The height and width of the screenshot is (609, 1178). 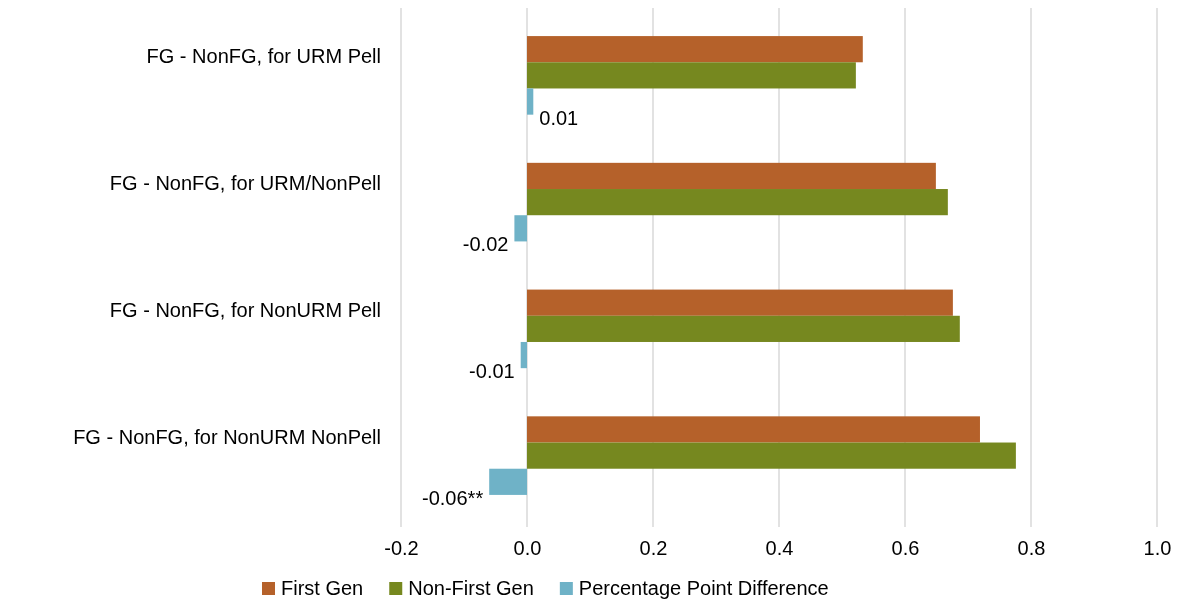 I want to click on x-tick-label: -0.2, so click(x=401, y=548).